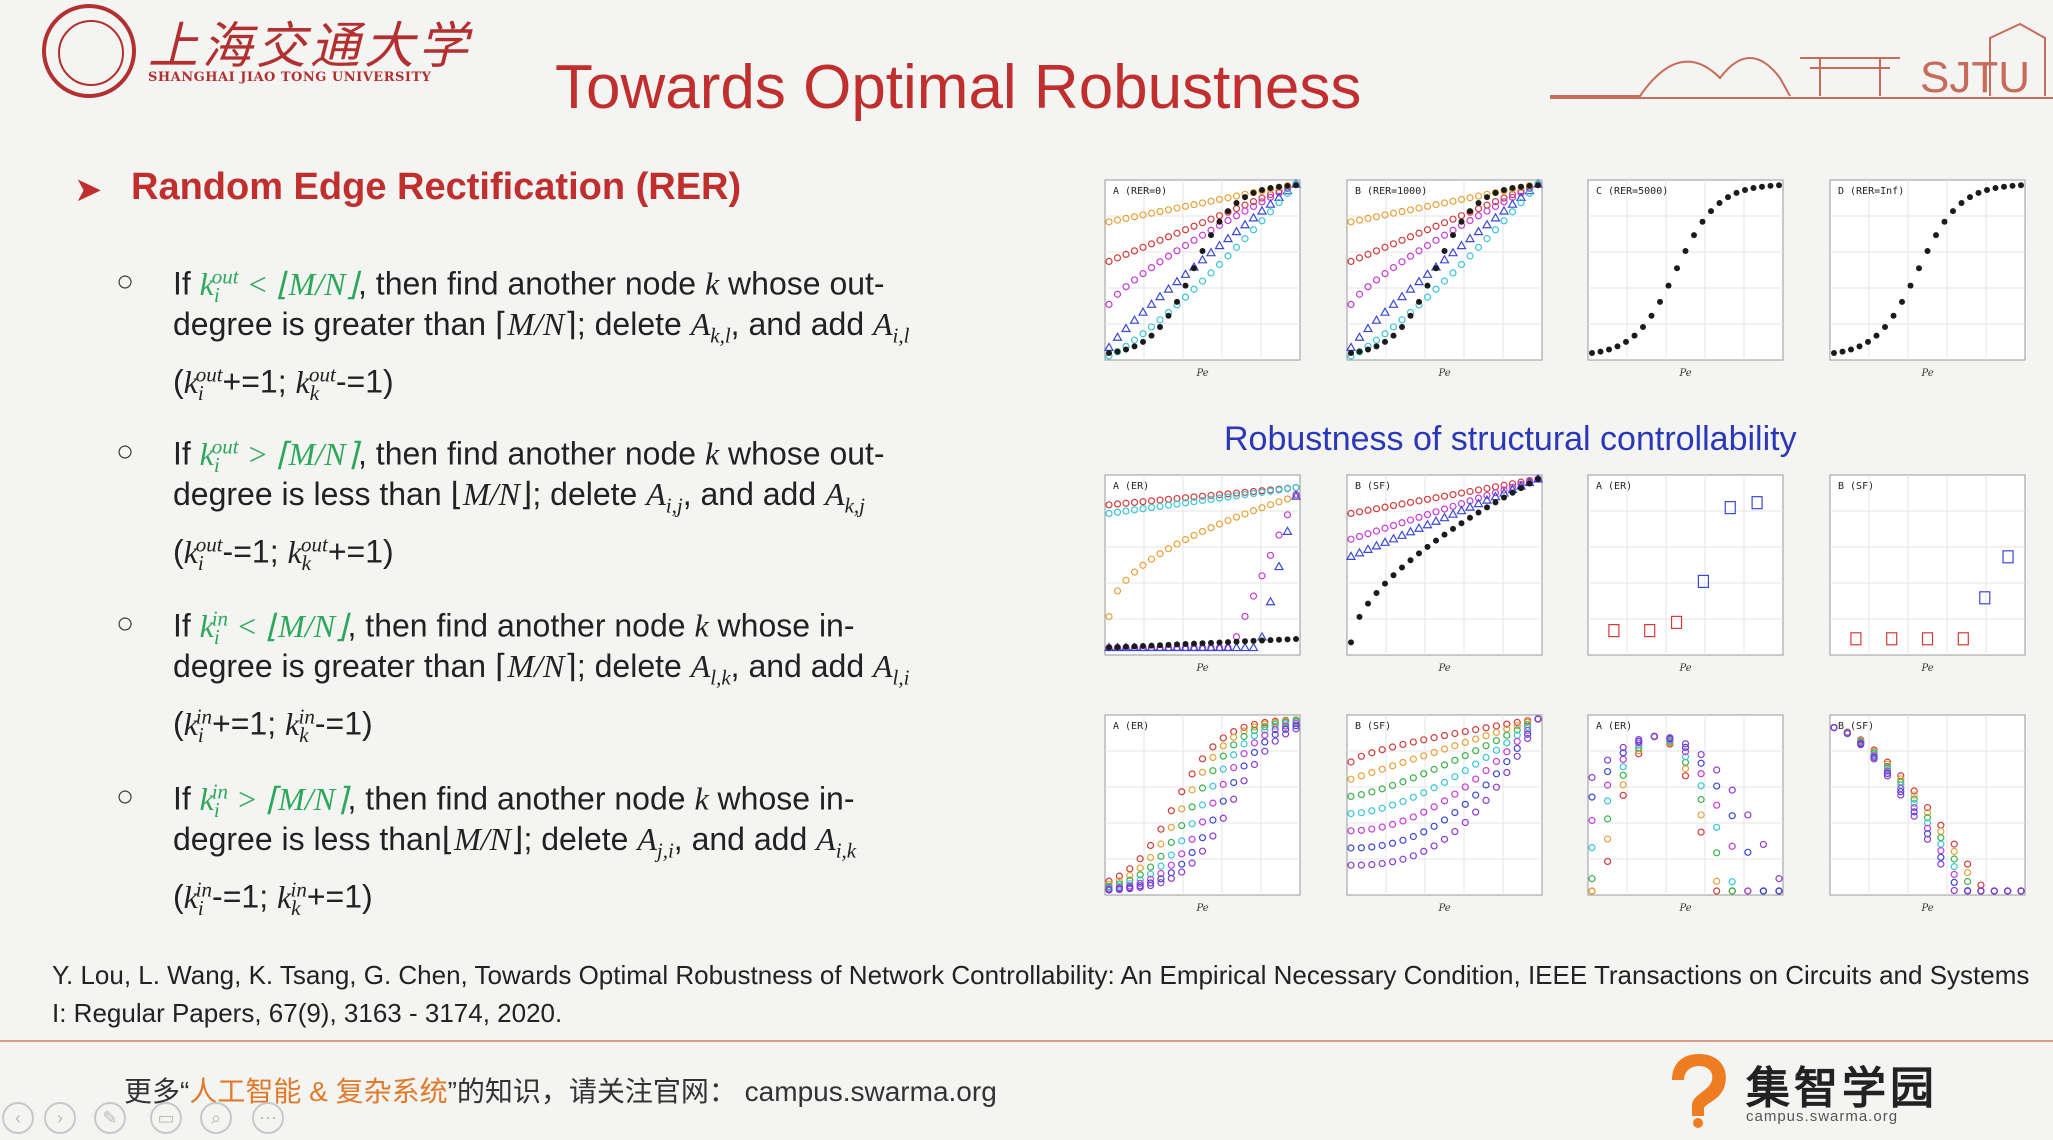 The height and width of the screenshot is (1140, 2053). I want to click on slides-view-button: ▭, so click(166, 1118).